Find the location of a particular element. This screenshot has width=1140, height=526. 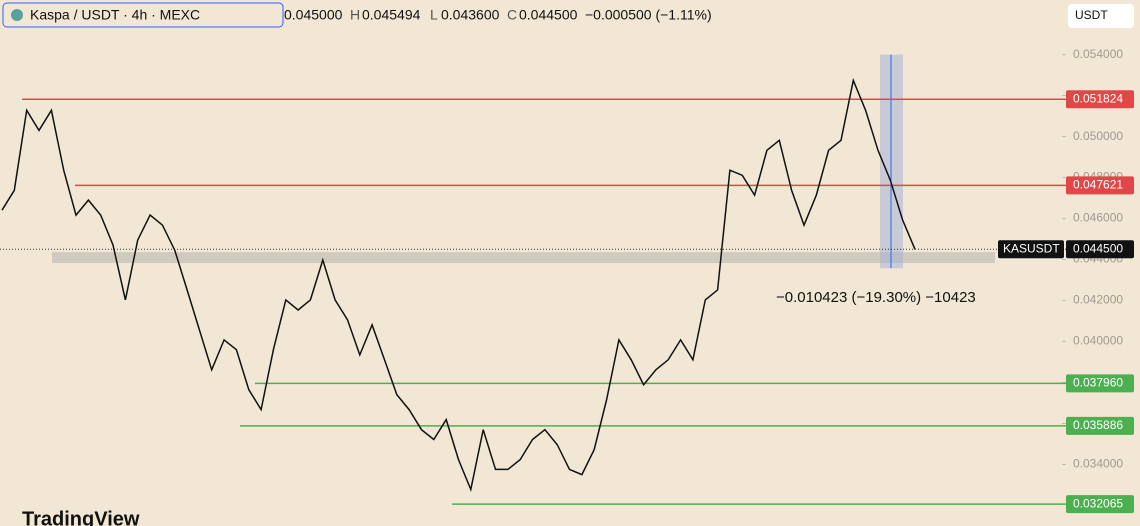

measure-label: −0.010423 (−19.30%) −10423 is located at coordinates (876, 297).